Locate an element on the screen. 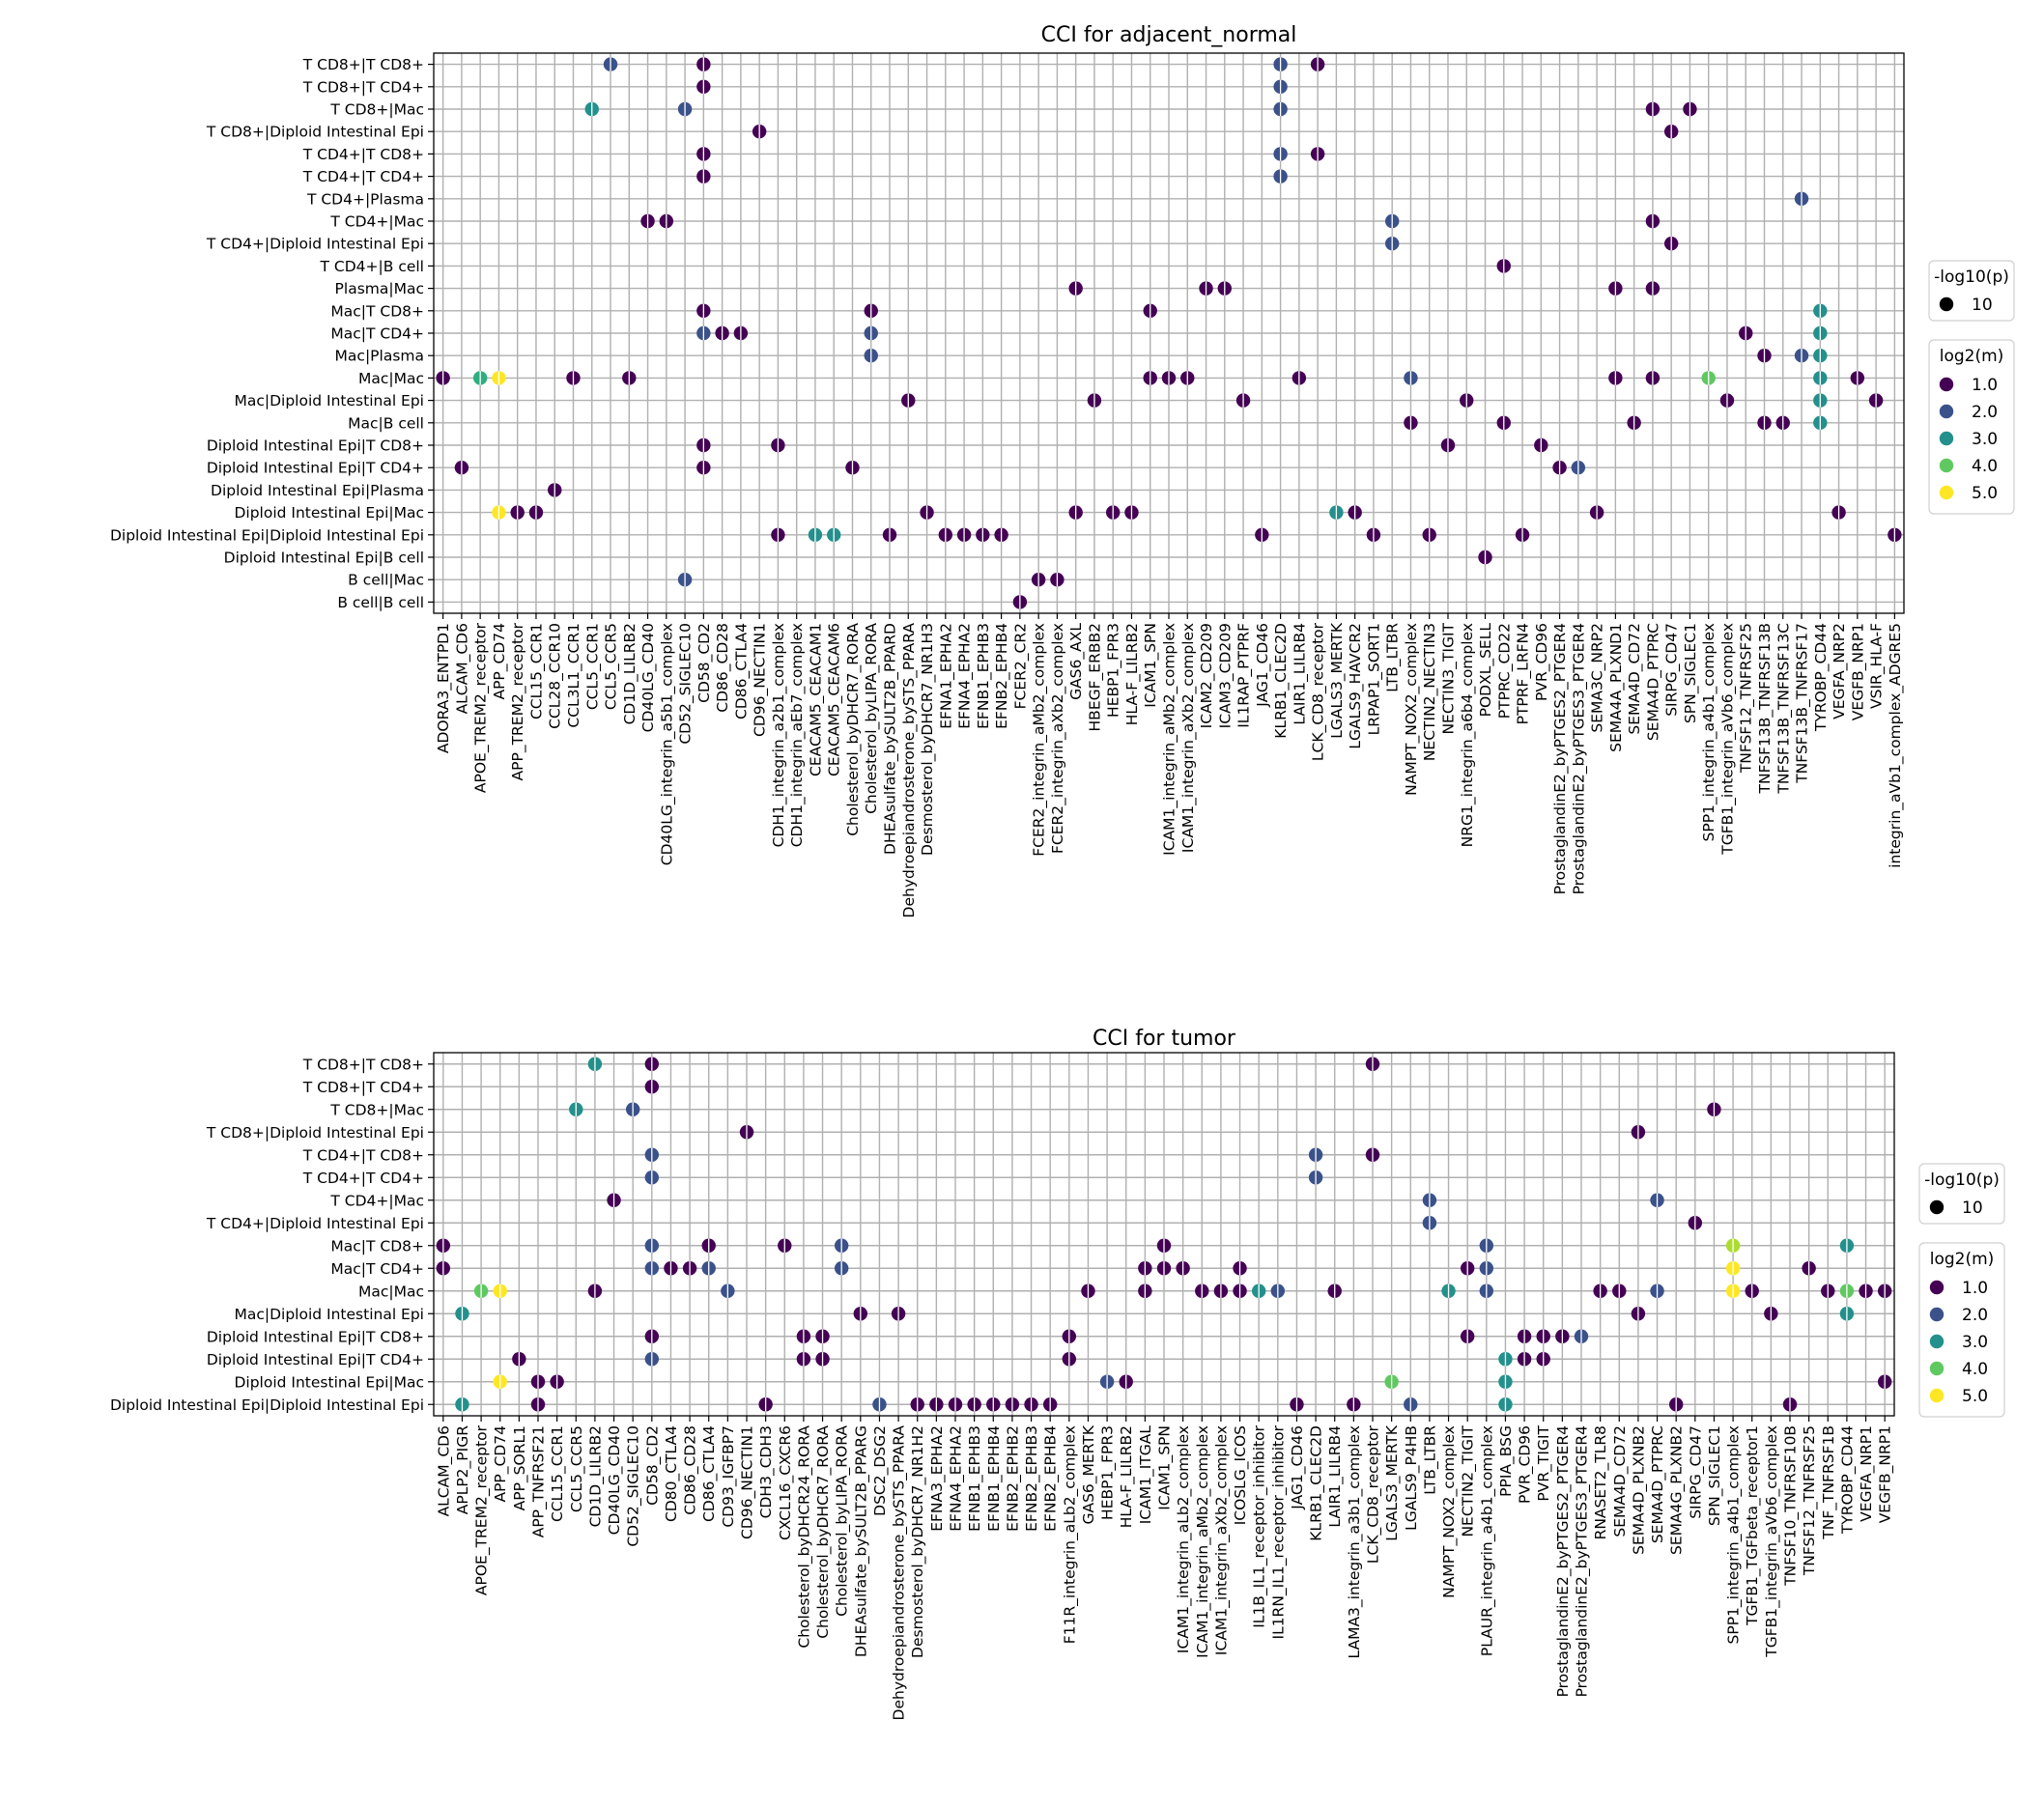  x-tick-label: CDH3_CDH3 is located at coordinates (767, 1471).